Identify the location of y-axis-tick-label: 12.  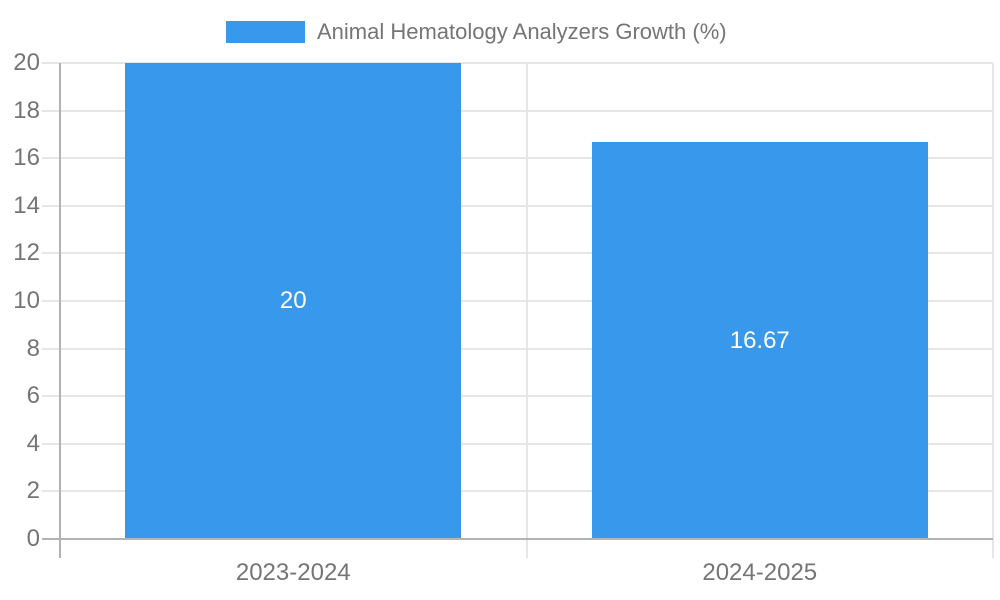
(26, 253).